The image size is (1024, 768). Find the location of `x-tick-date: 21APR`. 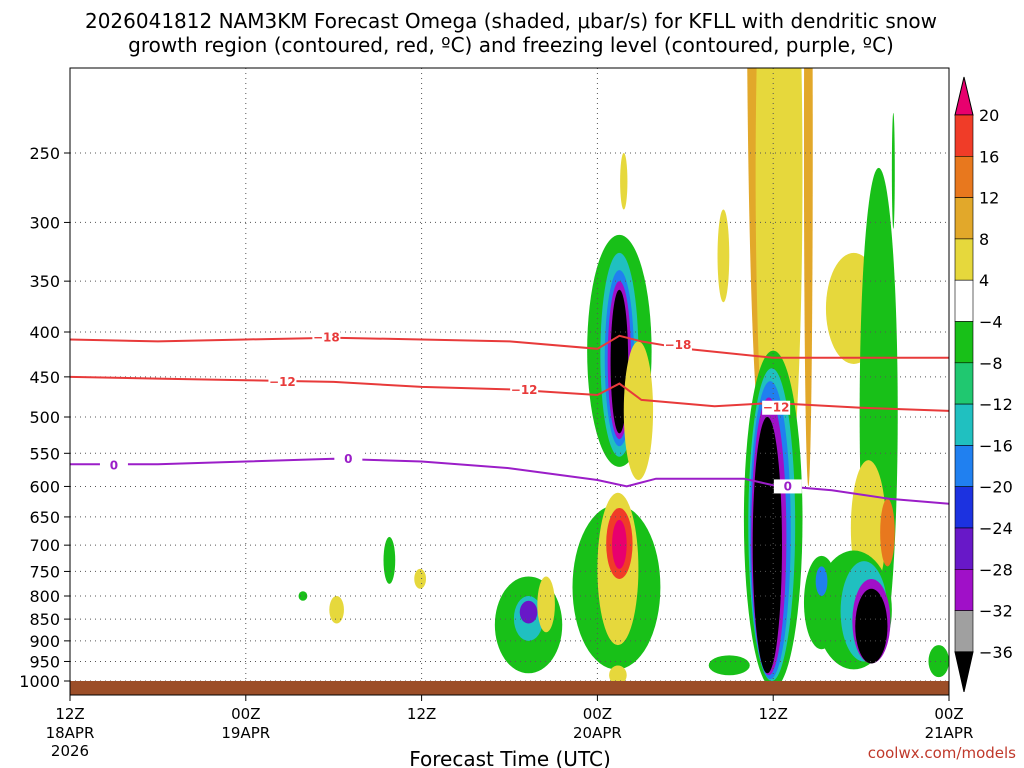

x-tick-date: 21APR is located at coordinates (949, 733).